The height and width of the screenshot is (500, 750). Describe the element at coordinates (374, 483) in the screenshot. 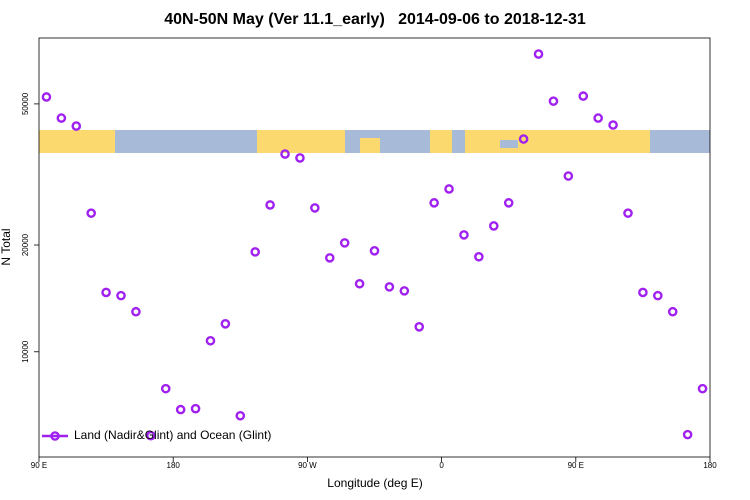

I see `x-axis-label: Longitude (deg E)` at that location.